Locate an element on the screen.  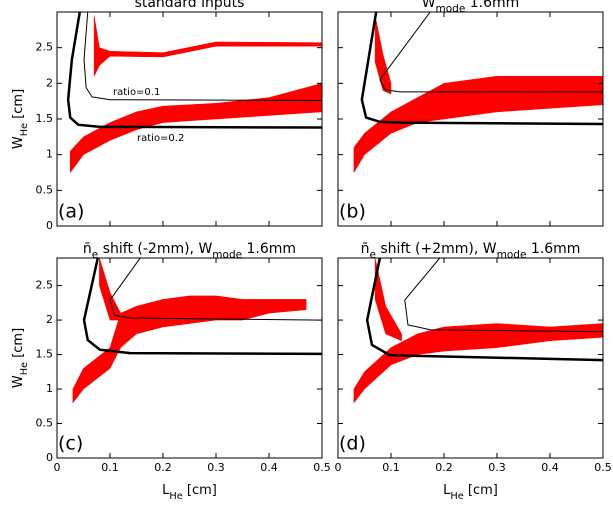
panel-title-part: standard inputs is located at coordinates (190, 5).